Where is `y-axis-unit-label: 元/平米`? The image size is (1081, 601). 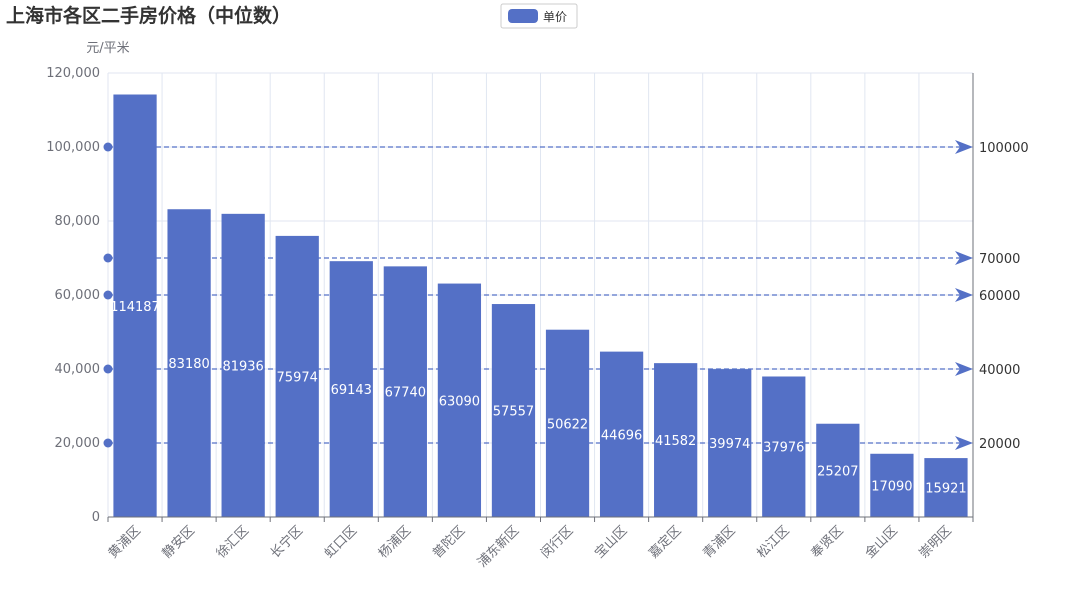
y-axis-unit-label: 元/平米 is located at coordinates (107, 48).